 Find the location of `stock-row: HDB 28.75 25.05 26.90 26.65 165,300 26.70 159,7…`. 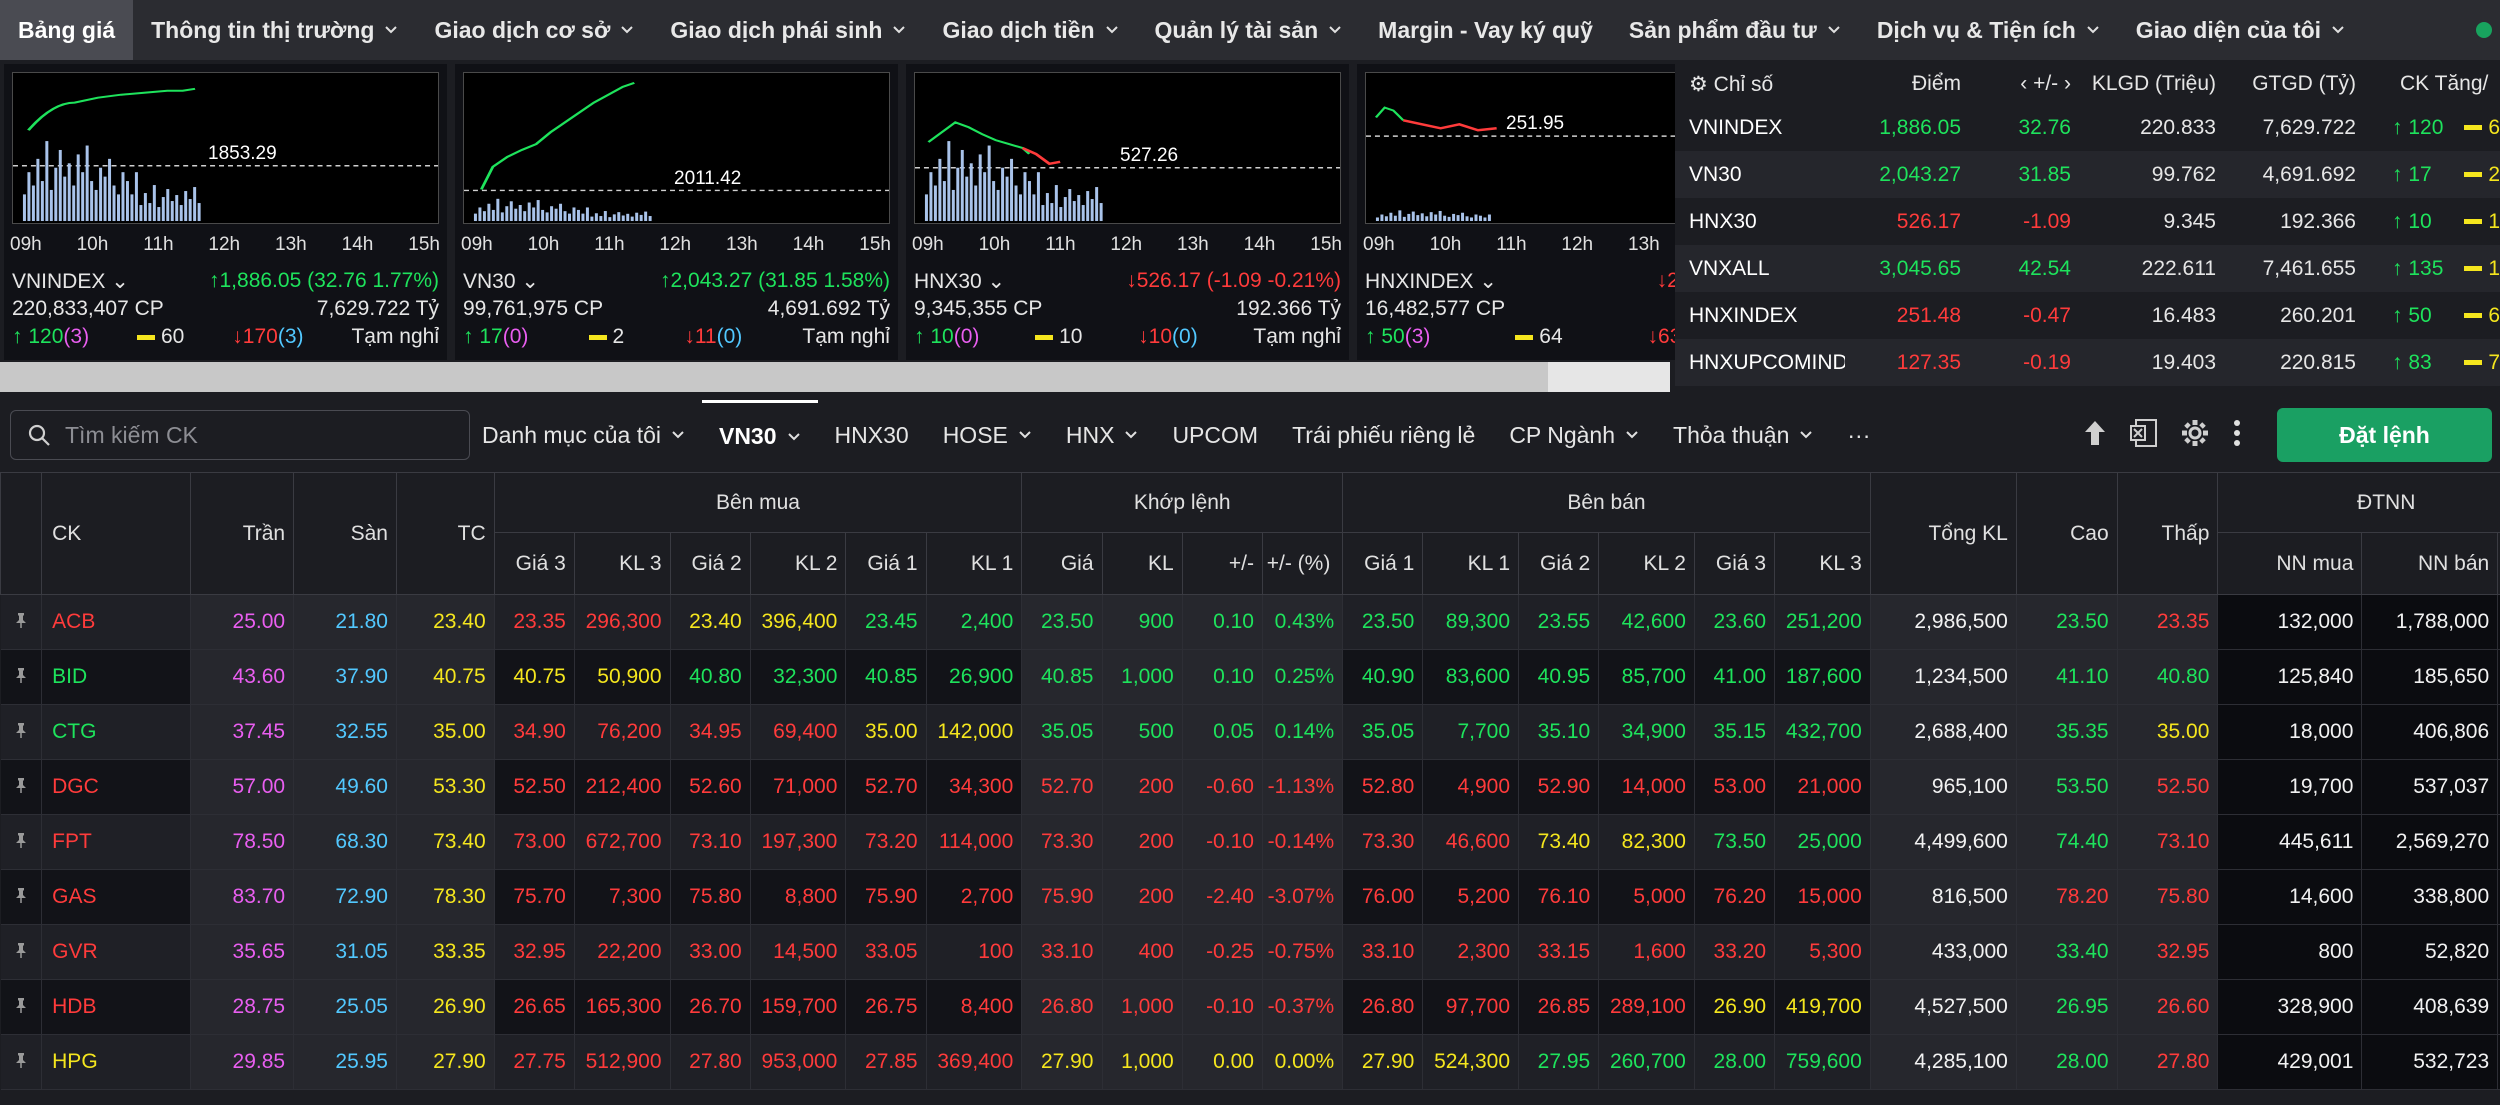

stock-row: HDB 28.75 25.05 26.90 26.65 165,300 26.70 159,7… is located at coordinates (1250, 1007).